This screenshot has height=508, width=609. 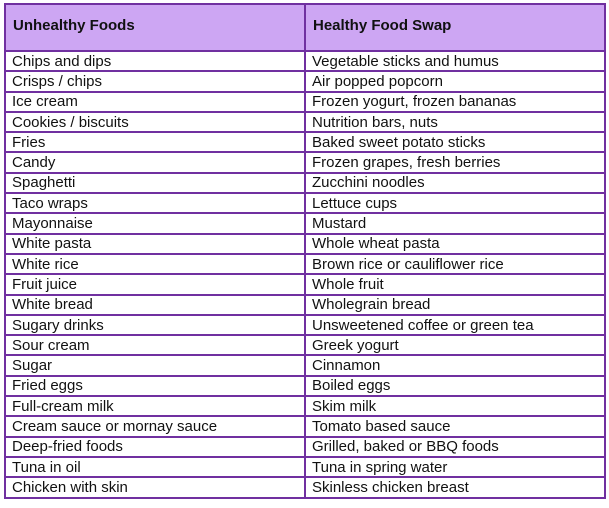 What do you see at coordinates (155, 101) in the screenshot?
I see `unhealthy-food-cell: Ice cream` at bounding box center [155, 101].